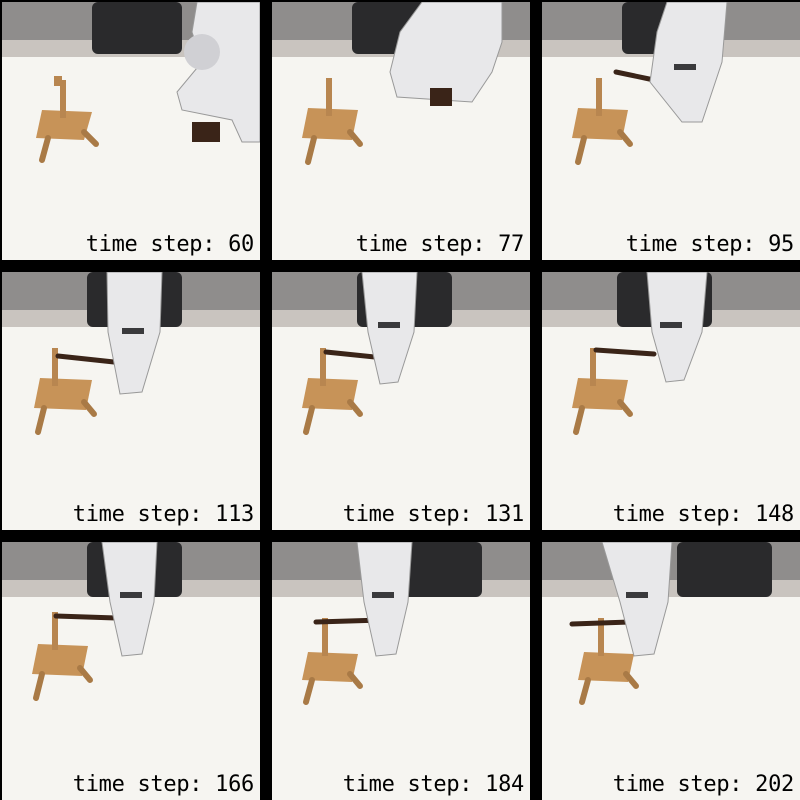 The width and height of the screenshot is (800, 800). I want to click on time-step-label: time step: 131, so click(433, 515).